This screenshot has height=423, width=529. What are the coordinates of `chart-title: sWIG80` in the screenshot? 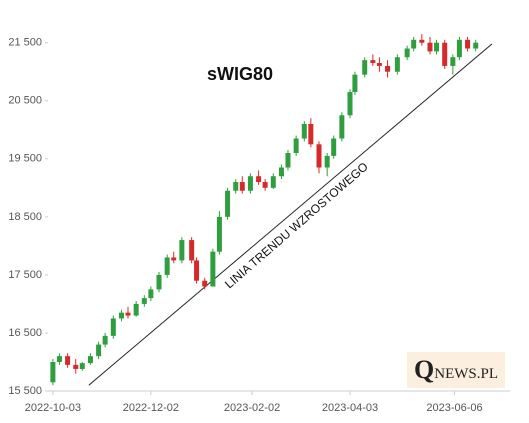 It's located at (240, 74).